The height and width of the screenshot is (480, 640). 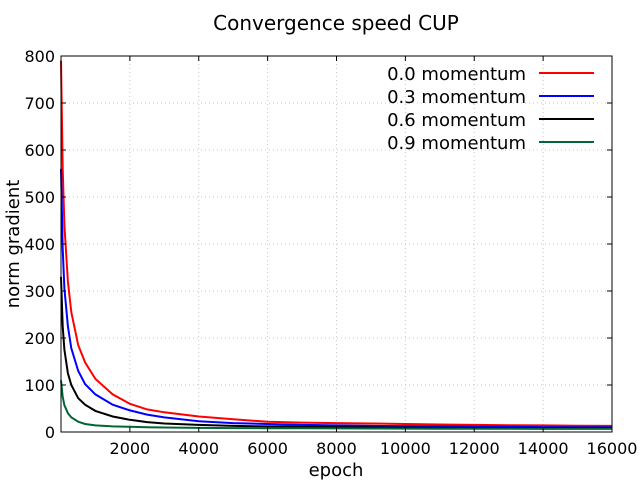 I want to click on y-tick-label: 100, so click(x=39, y=385).